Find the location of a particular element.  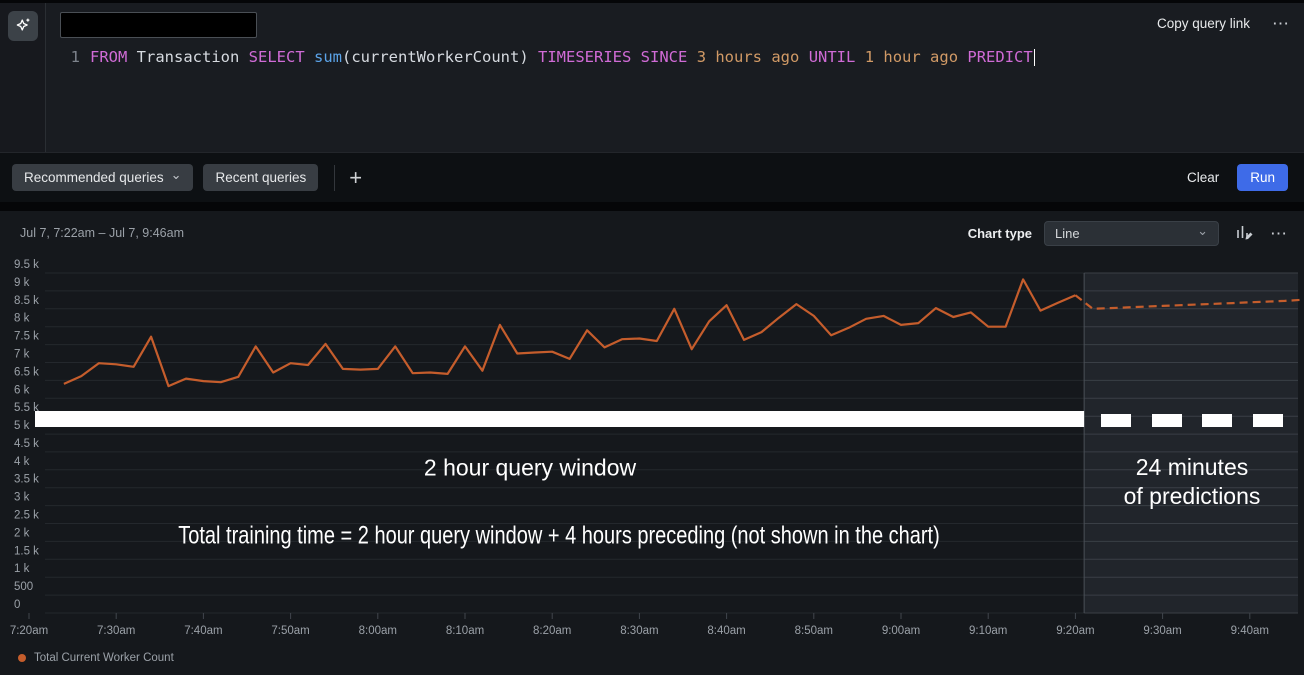

svg-text: 7:20am is located at coordinates (29, 631).